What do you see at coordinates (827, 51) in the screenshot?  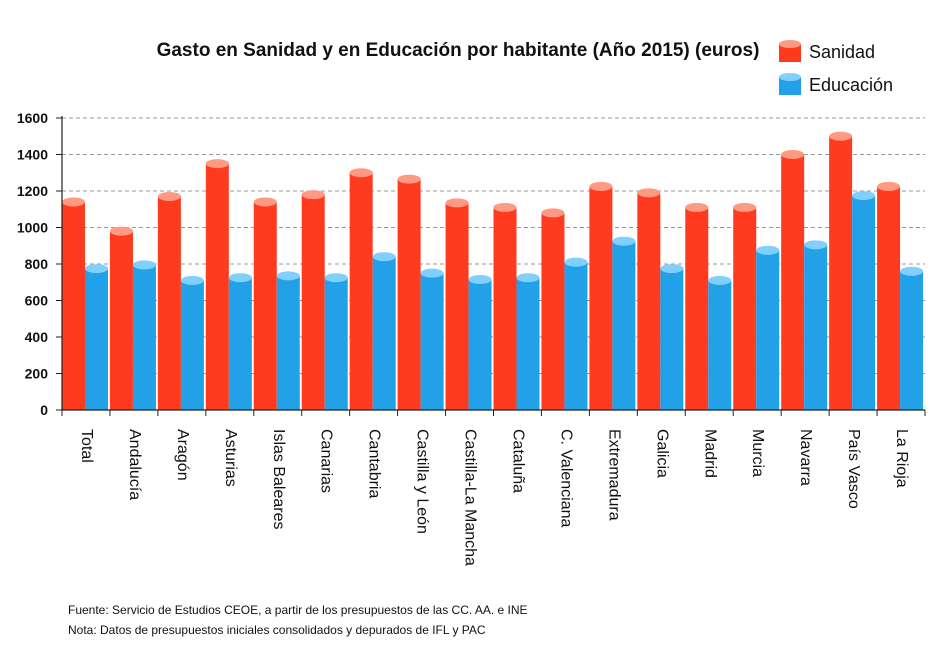 I see `legend-item-sanidad: Sanidad` at bounding box center [827, 51].